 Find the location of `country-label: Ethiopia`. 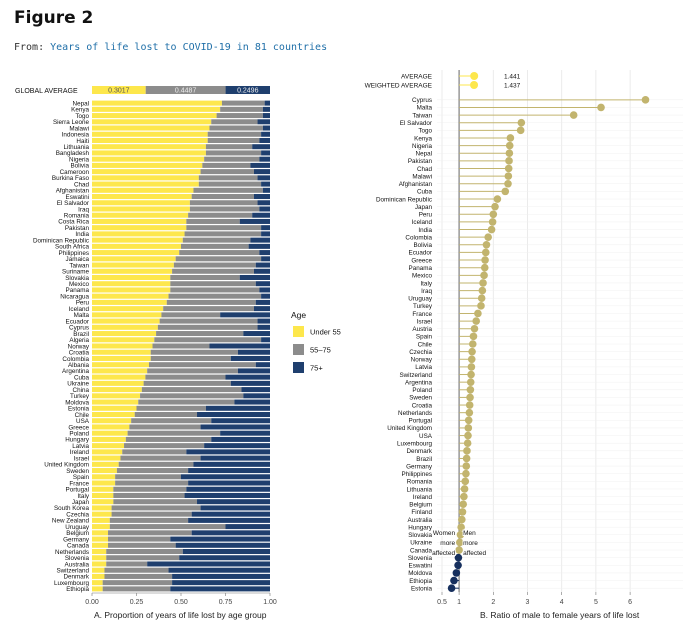

country-label: Ethiopia is located at coordinates (420, 581).